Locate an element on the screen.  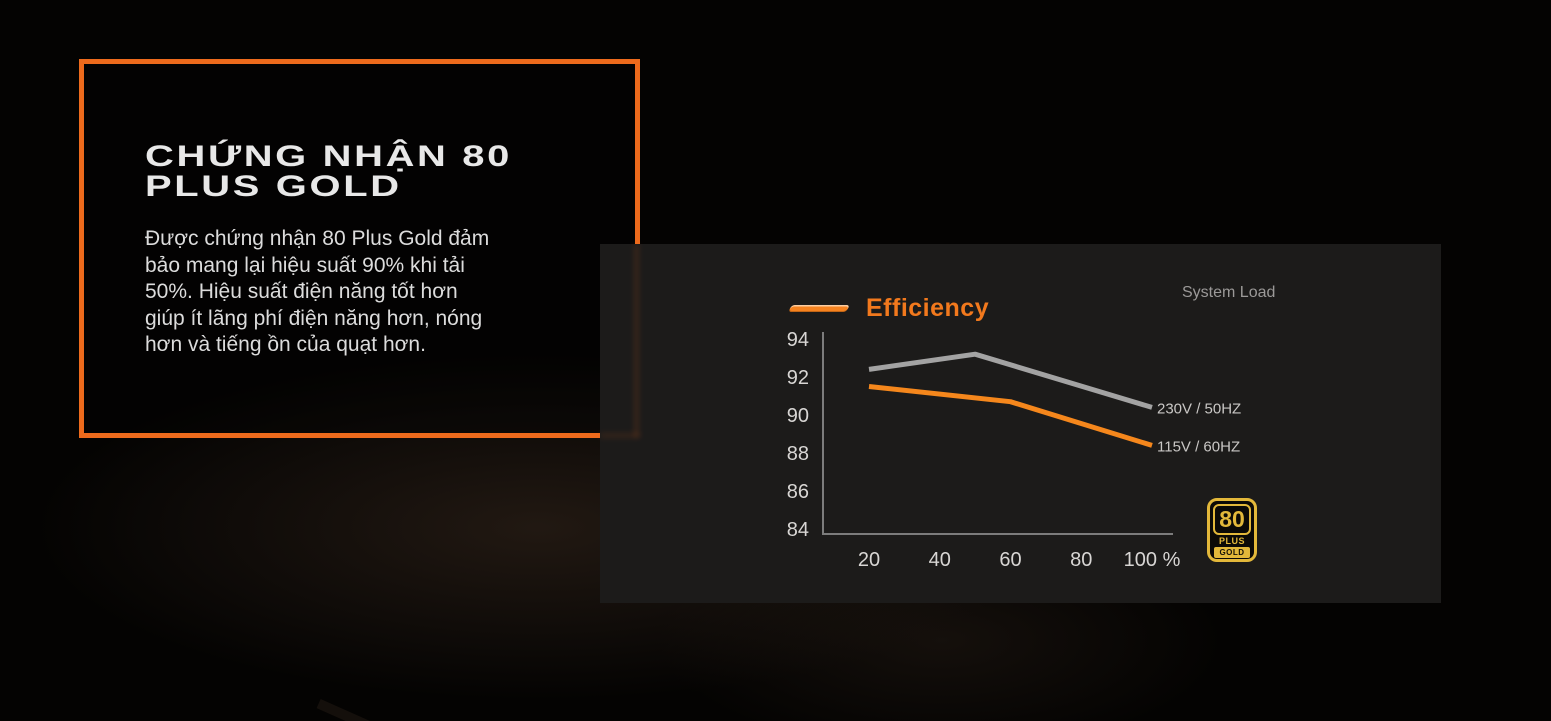
body-line: bảo mang lại hiệu suất 90% khi tải is located at coordinates (305, 265).